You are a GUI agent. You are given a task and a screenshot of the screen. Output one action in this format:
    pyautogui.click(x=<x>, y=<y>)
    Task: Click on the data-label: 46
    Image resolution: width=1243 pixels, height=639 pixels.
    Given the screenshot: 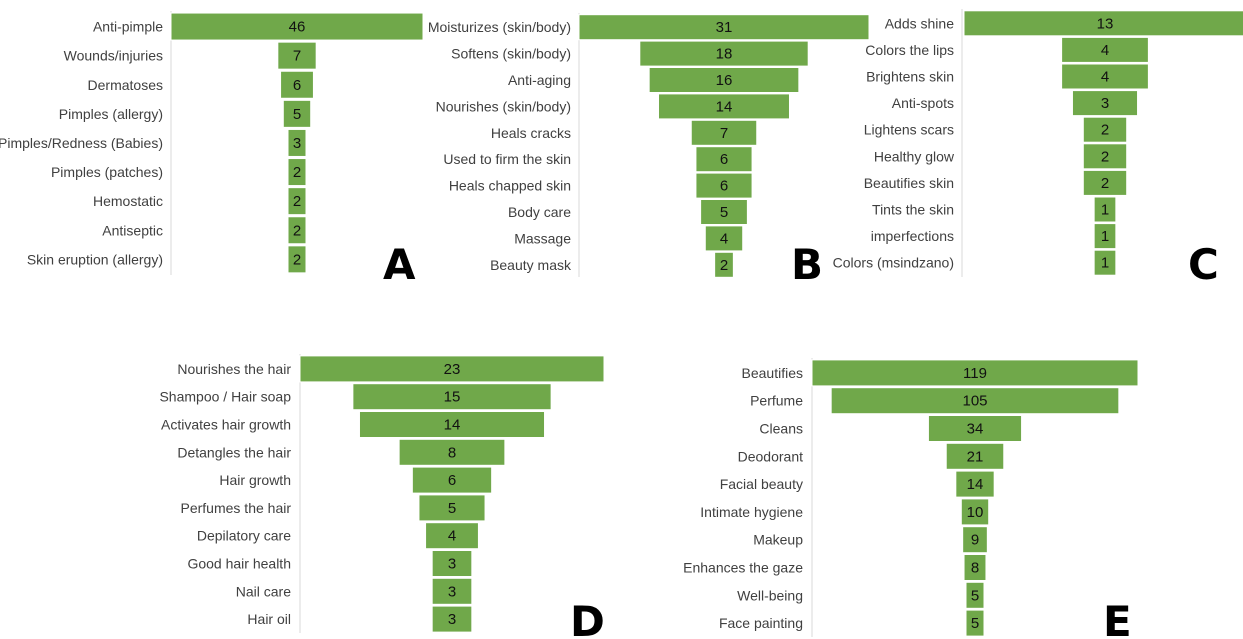 What is the action you would take?
    pyautogui.click(x=297, y=27)
    